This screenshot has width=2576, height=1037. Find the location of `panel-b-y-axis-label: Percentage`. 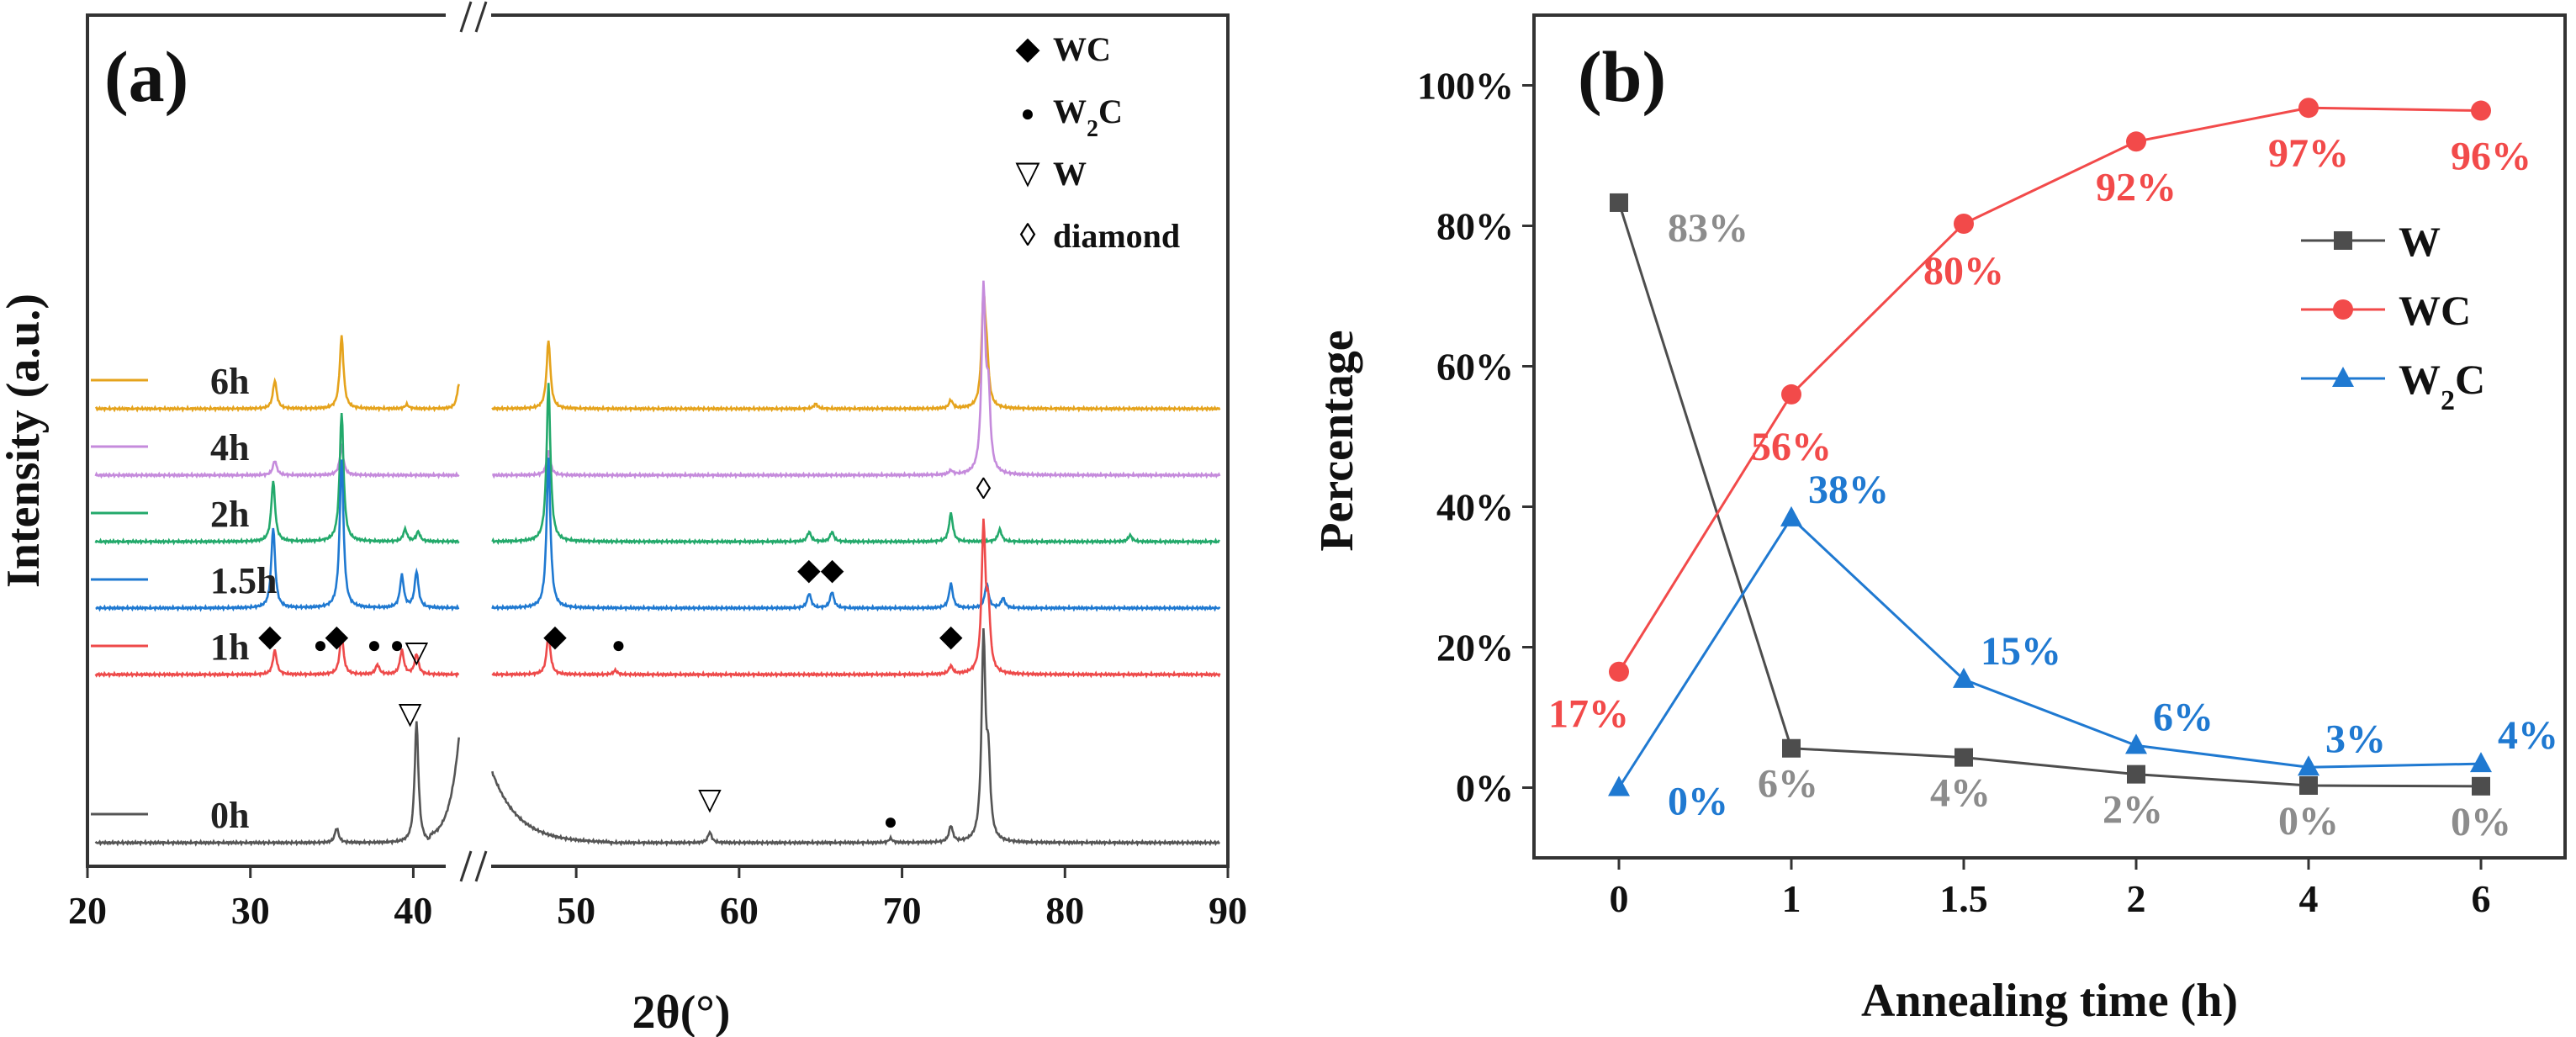

panel-b-y-axis-label: Percentage is located at coordinates (1337, 440).